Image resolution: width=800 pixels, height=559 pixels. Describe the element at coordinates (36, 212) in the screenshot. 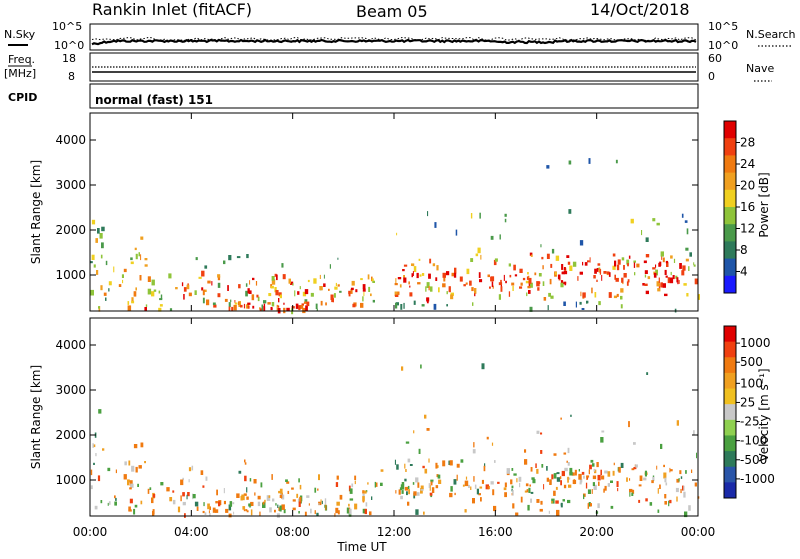

I see `power-ylabel: Slant Range [km]` at that location.